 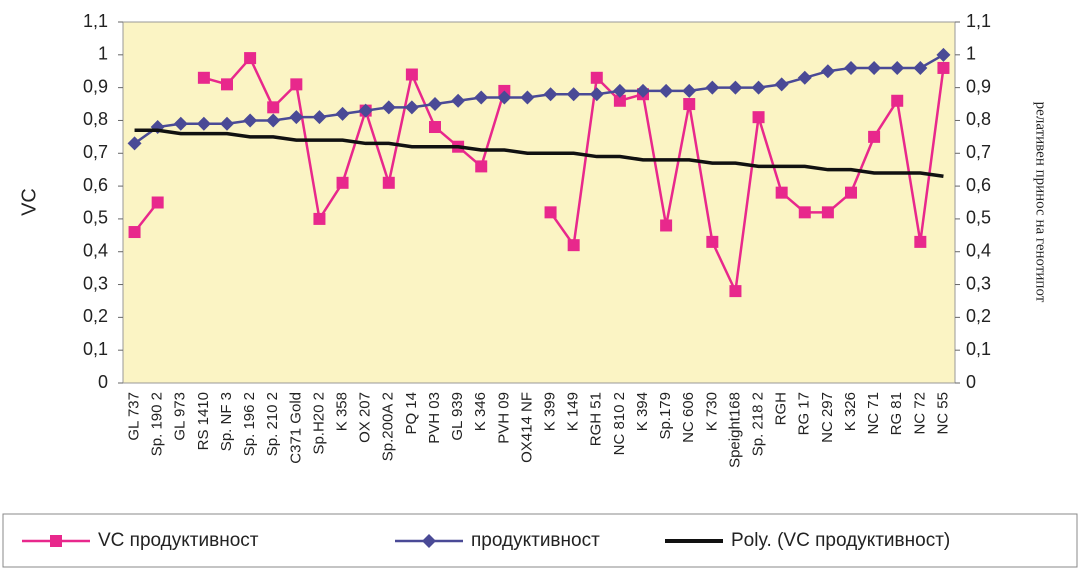 I want to click on x-tick-label: PVH 03, so click(x=434, y=418).